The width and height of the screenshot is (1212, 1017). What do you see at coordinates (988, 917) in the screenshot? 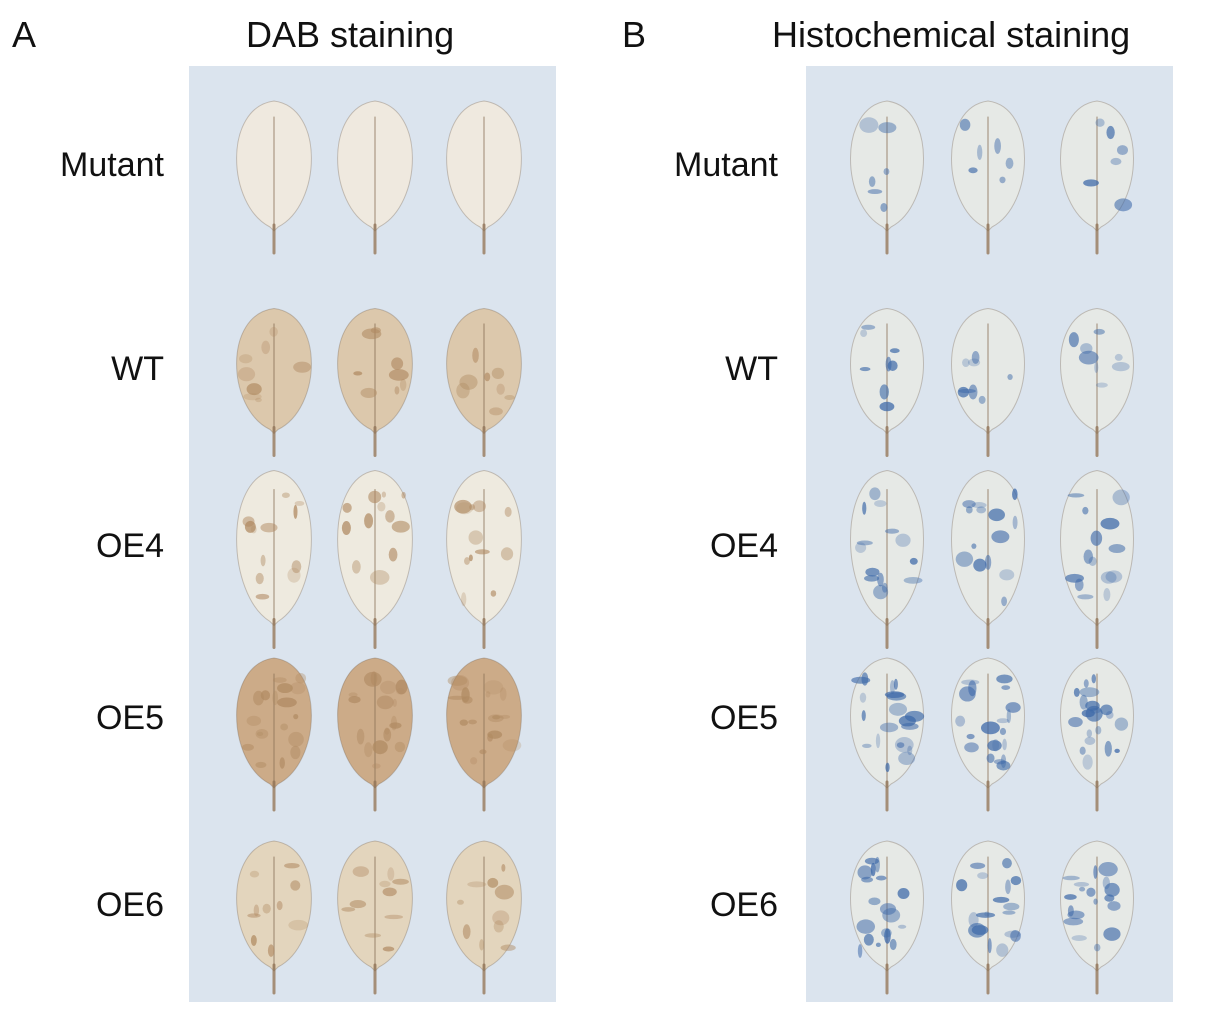
I see `histo-leaf-r5-c2` at bounding box center [988, 917].